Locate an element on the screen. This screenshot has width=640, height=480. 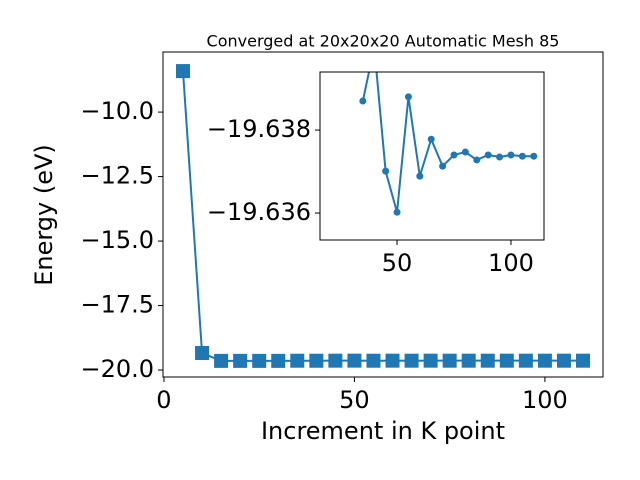
plot-area is located at coordinates (448, 144).